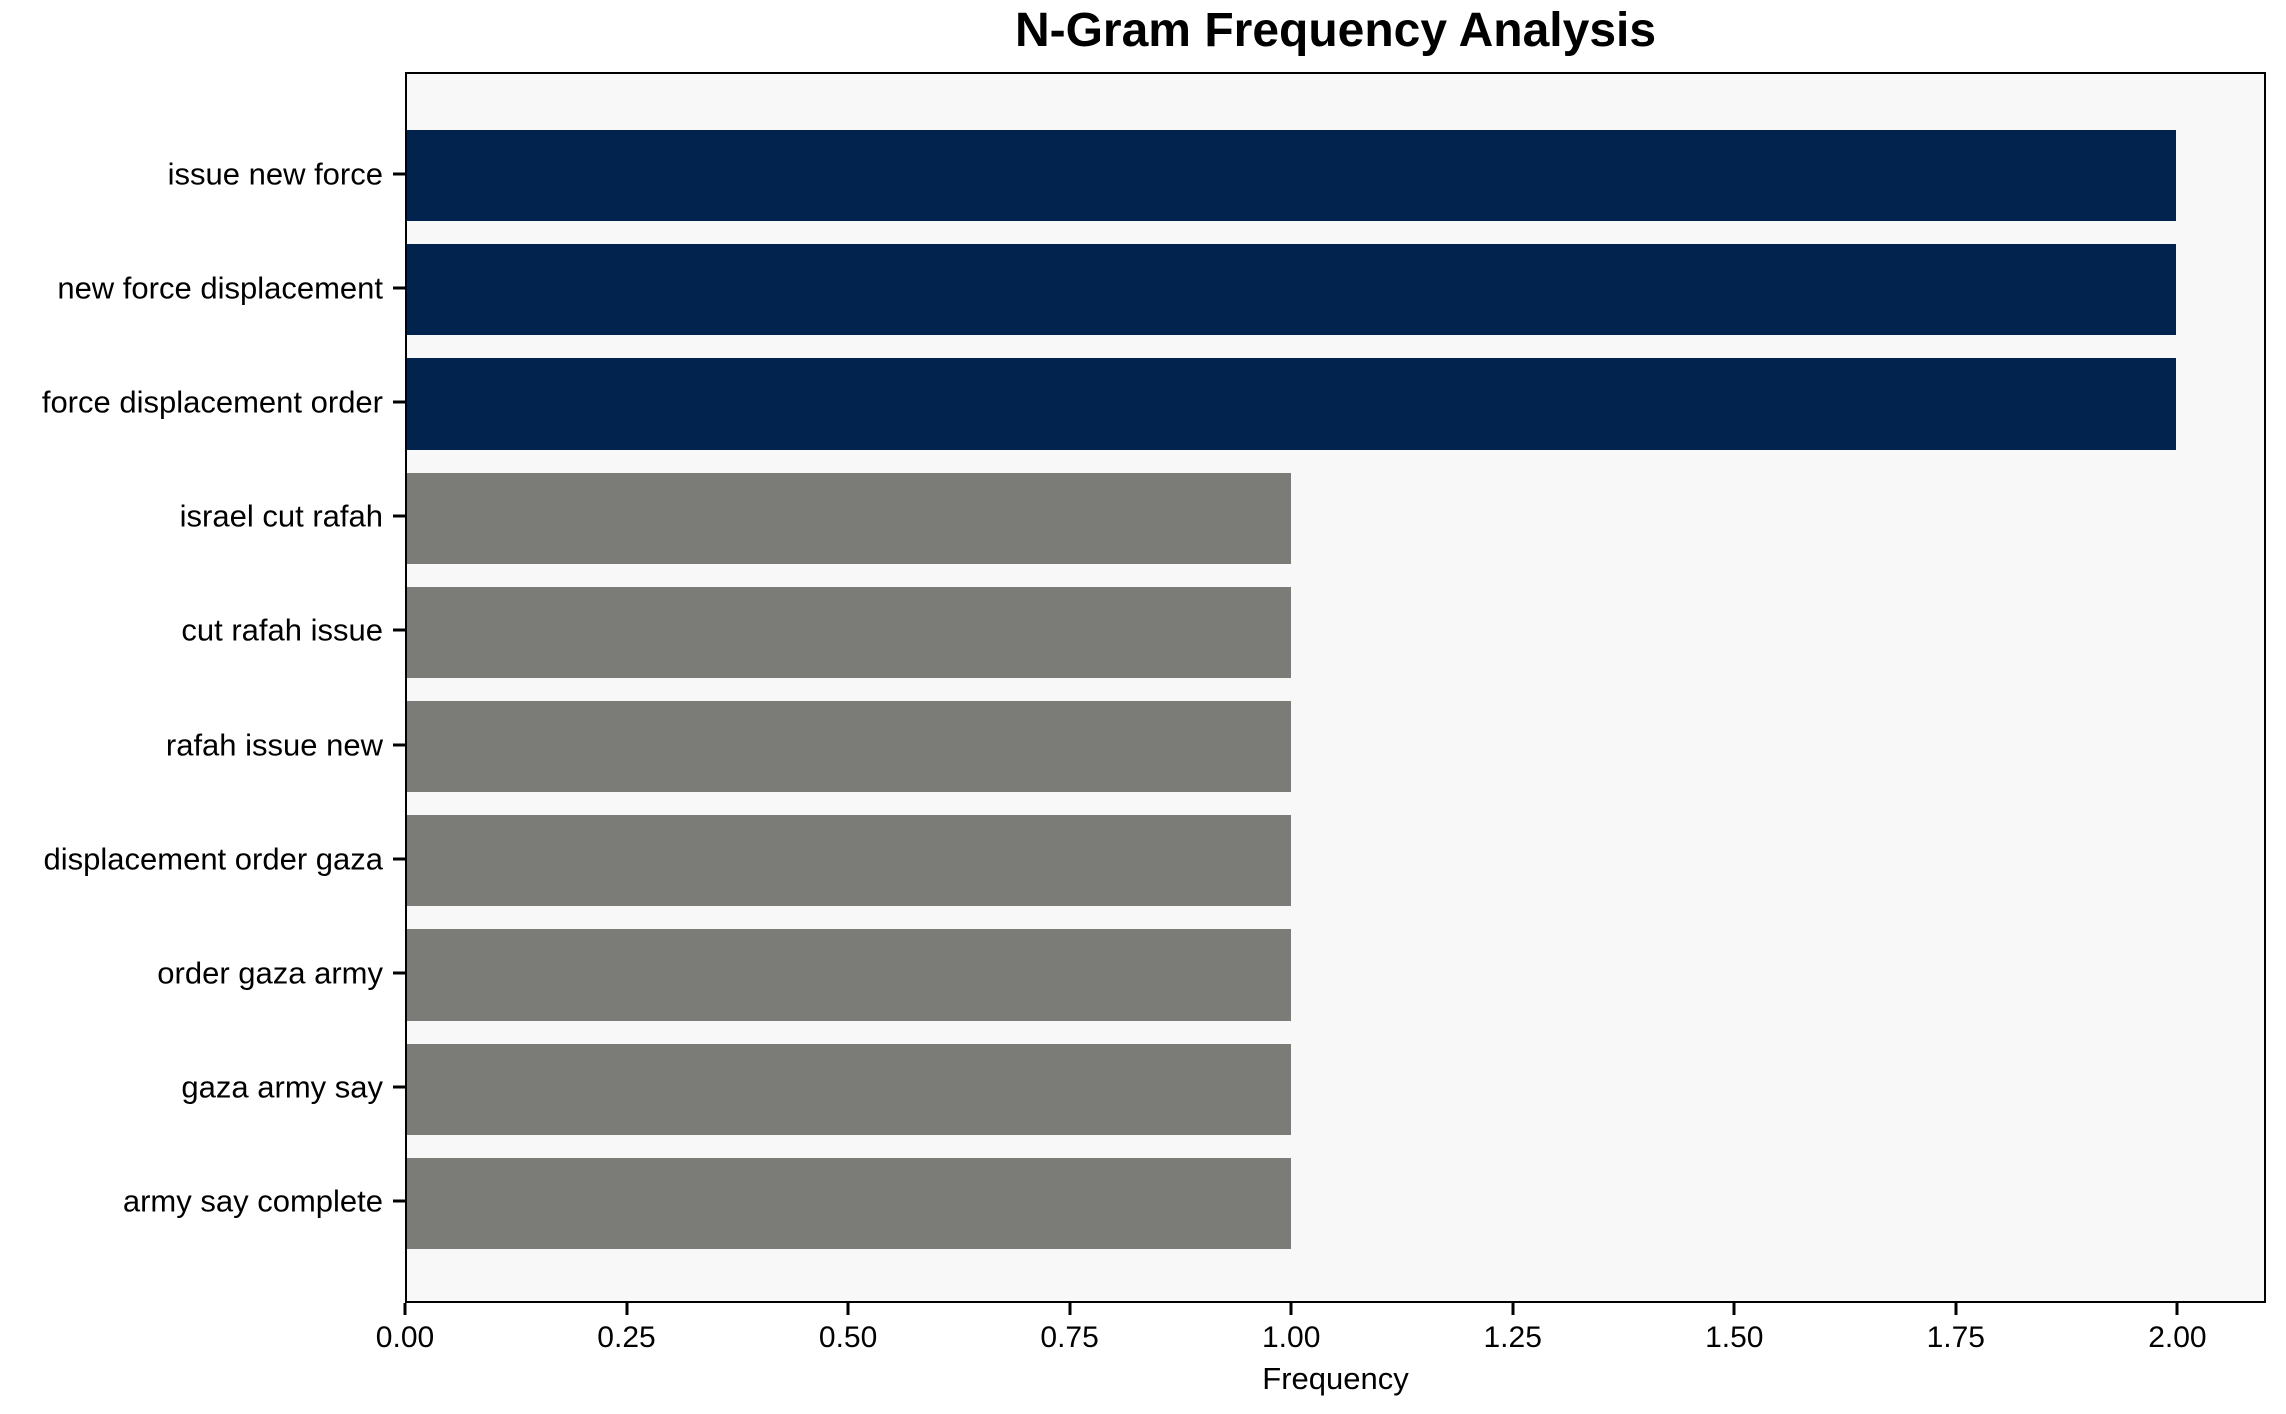 Image resolution: width=2286 pixels, height=1414 pixels. What do you see at coordinates (848, 1337) in the screenshot?
I see `x-tick-label: 0.50` at bounding box center [848, 1337].